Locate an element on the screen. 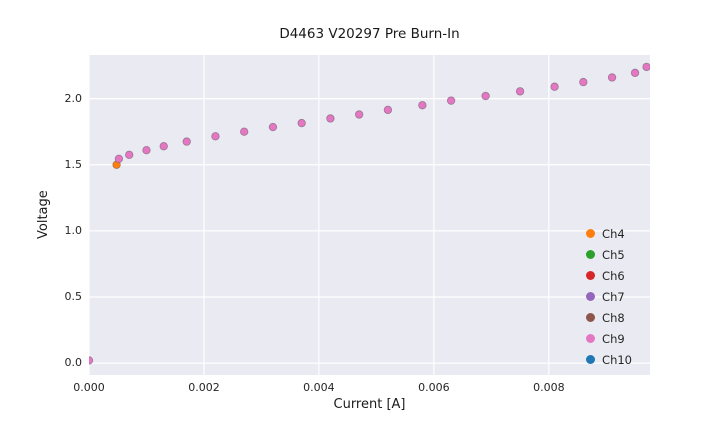 The width and height of the screenshot is (720, 432). y-tick-label: 1.0 is located at coordinates (73, 230).